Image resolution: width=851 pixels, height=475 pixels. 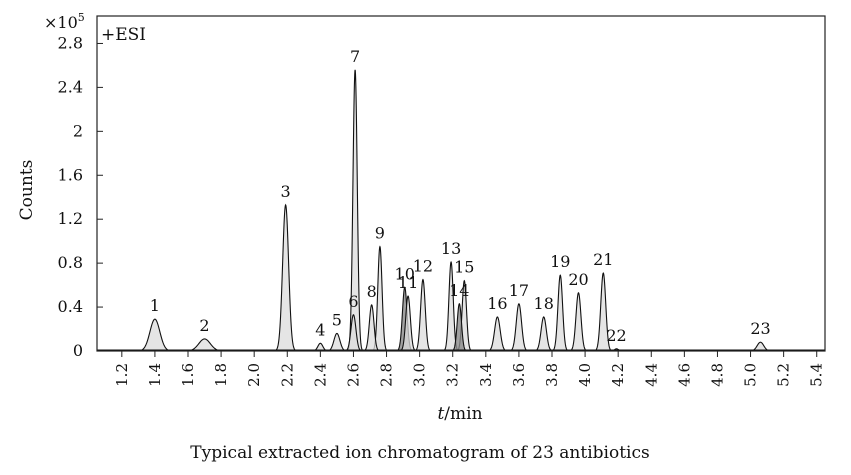 What do you see at coordinates (817, 375) in the screenshot?
I see `x-tick-label: 5.4` at bounding box center [817, 375].